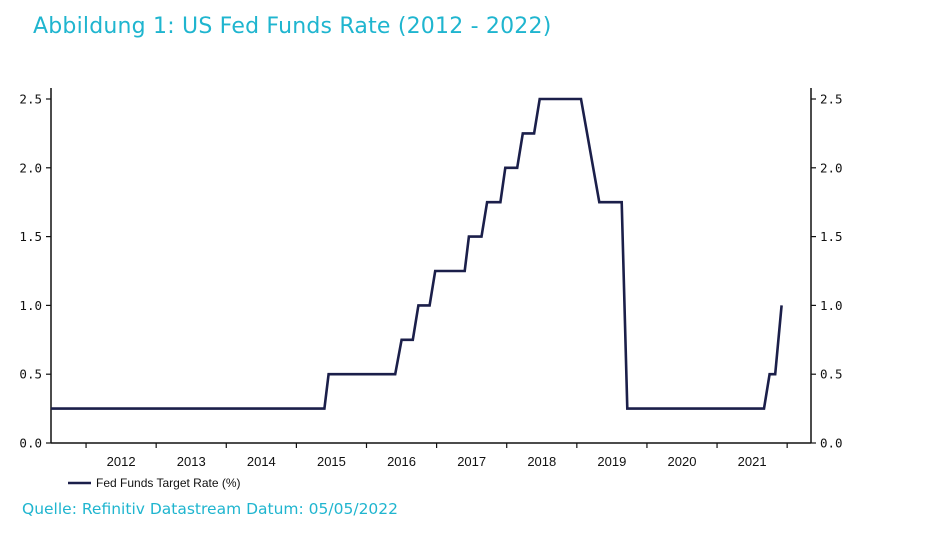 The height and width of the screenshot is (540, 931). What do you see at coordinates (831, 236) in the screenshot?
I see `y-tick-label-right: 1.5` at bounding box center [831, 236].